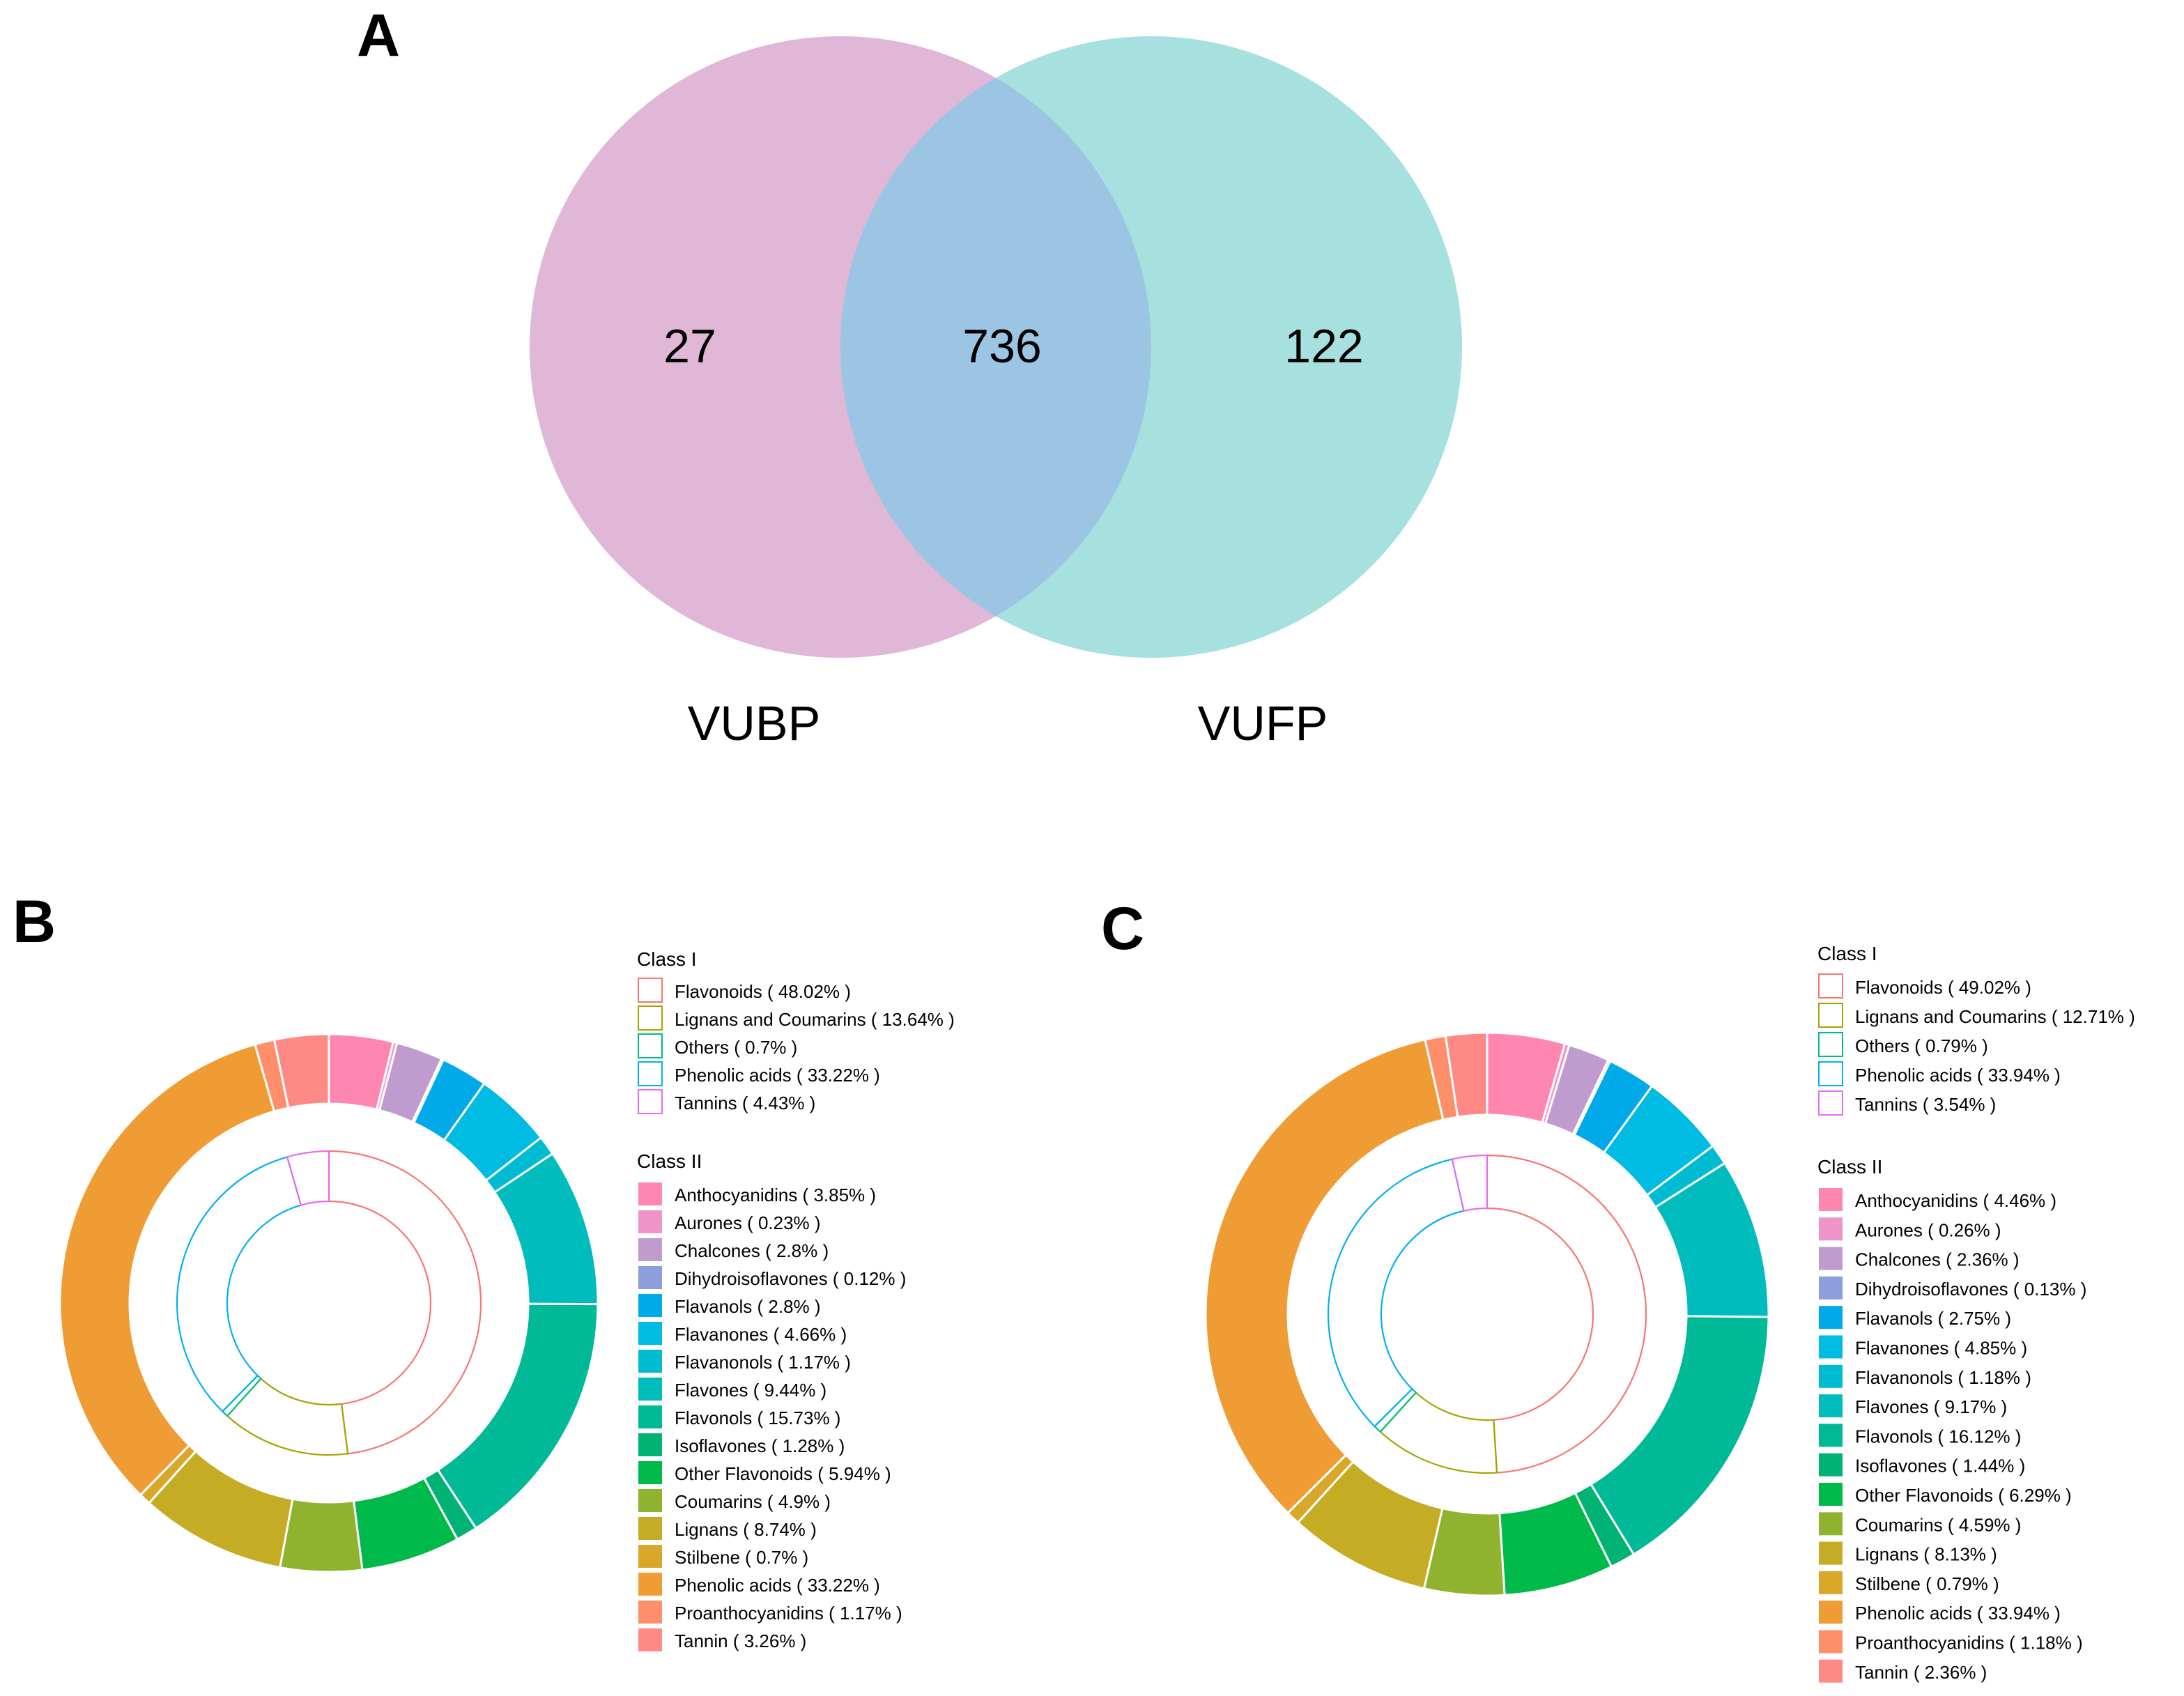  Describe the element at coordinates (777, 1075) in the screenshot. I see `legend-b-class1-label-phenolic-acids: Phenolic acids ( 33.22% )` at that location.